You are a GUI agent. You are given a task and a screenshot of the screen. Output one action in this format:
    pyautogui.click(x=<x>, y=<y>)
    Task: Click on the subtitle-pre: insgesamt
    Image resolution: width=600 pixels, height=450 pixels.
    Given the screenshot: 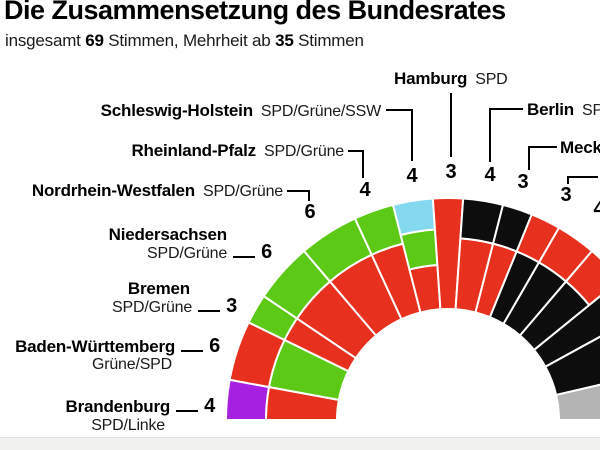 What is the action you would take?
    pyautogui.click(x=45, y=40)
    